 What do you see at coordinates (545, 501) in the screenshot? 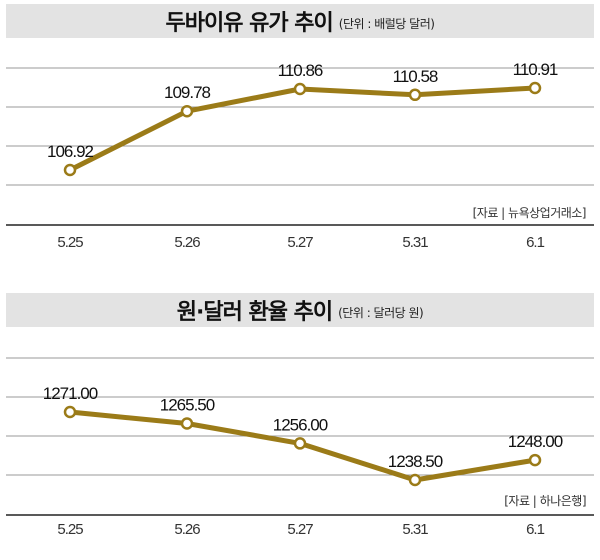
I see `source-note: [자료 | 하나은행]` at bounding box center [545, 501].